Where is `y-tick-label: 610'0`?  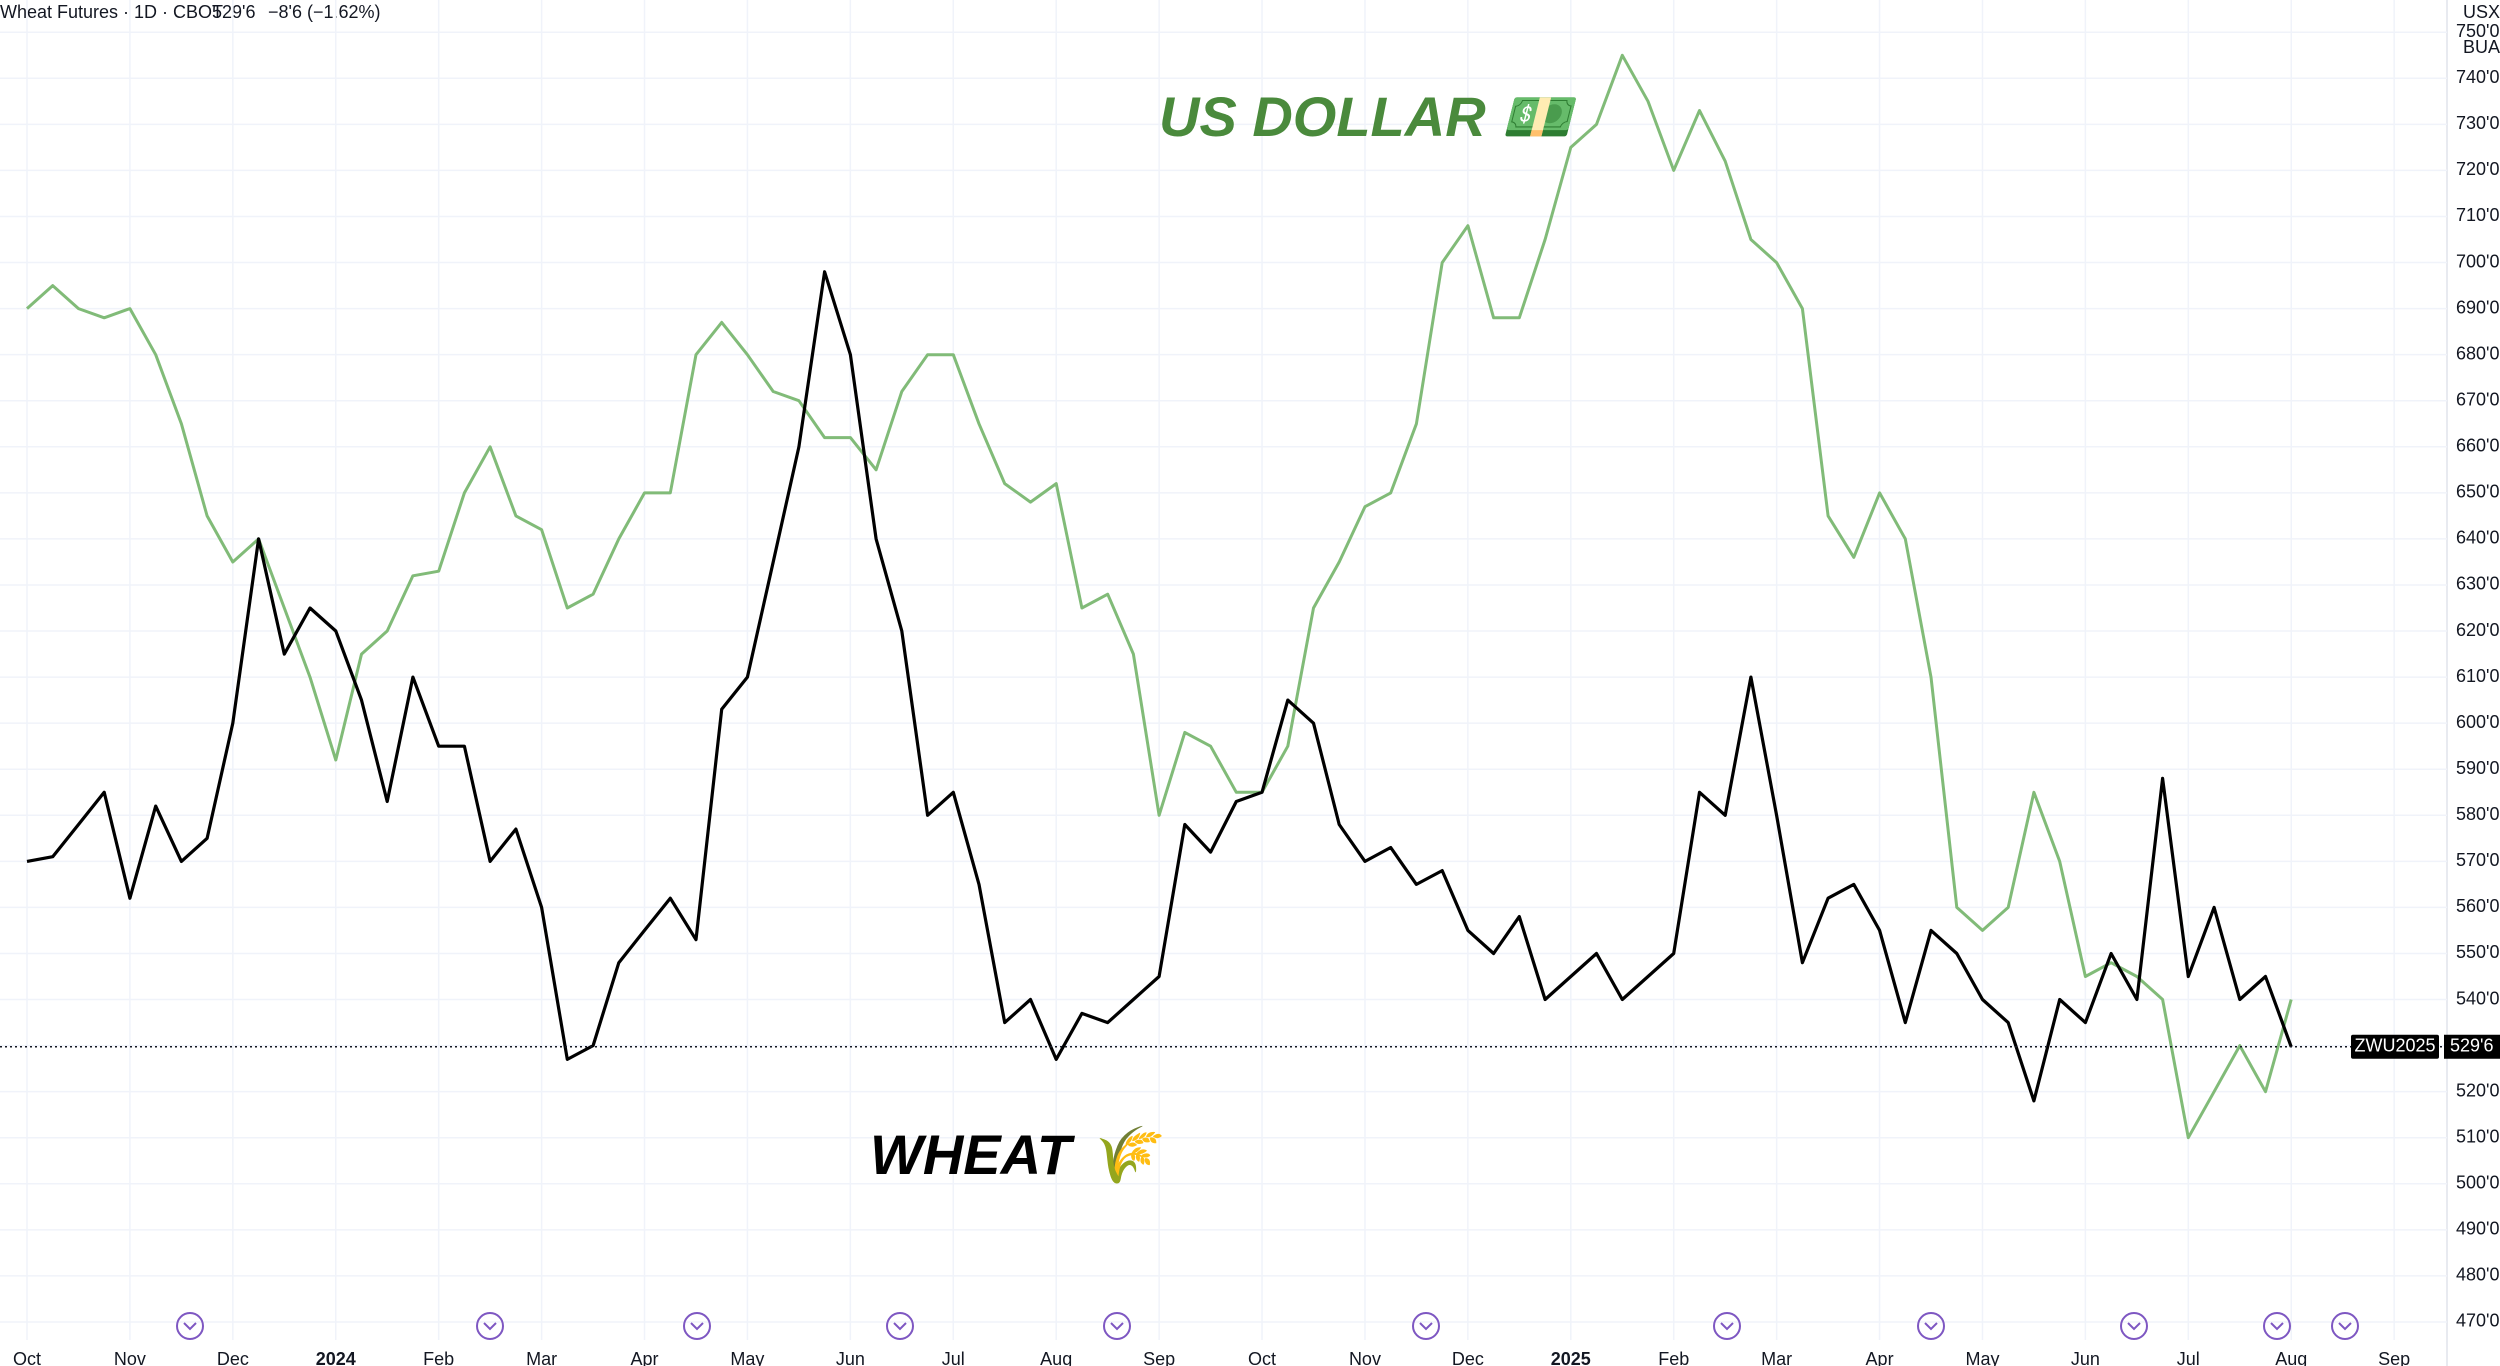 y-tick-label: 610'0 is located at coordinates (2477, 676).